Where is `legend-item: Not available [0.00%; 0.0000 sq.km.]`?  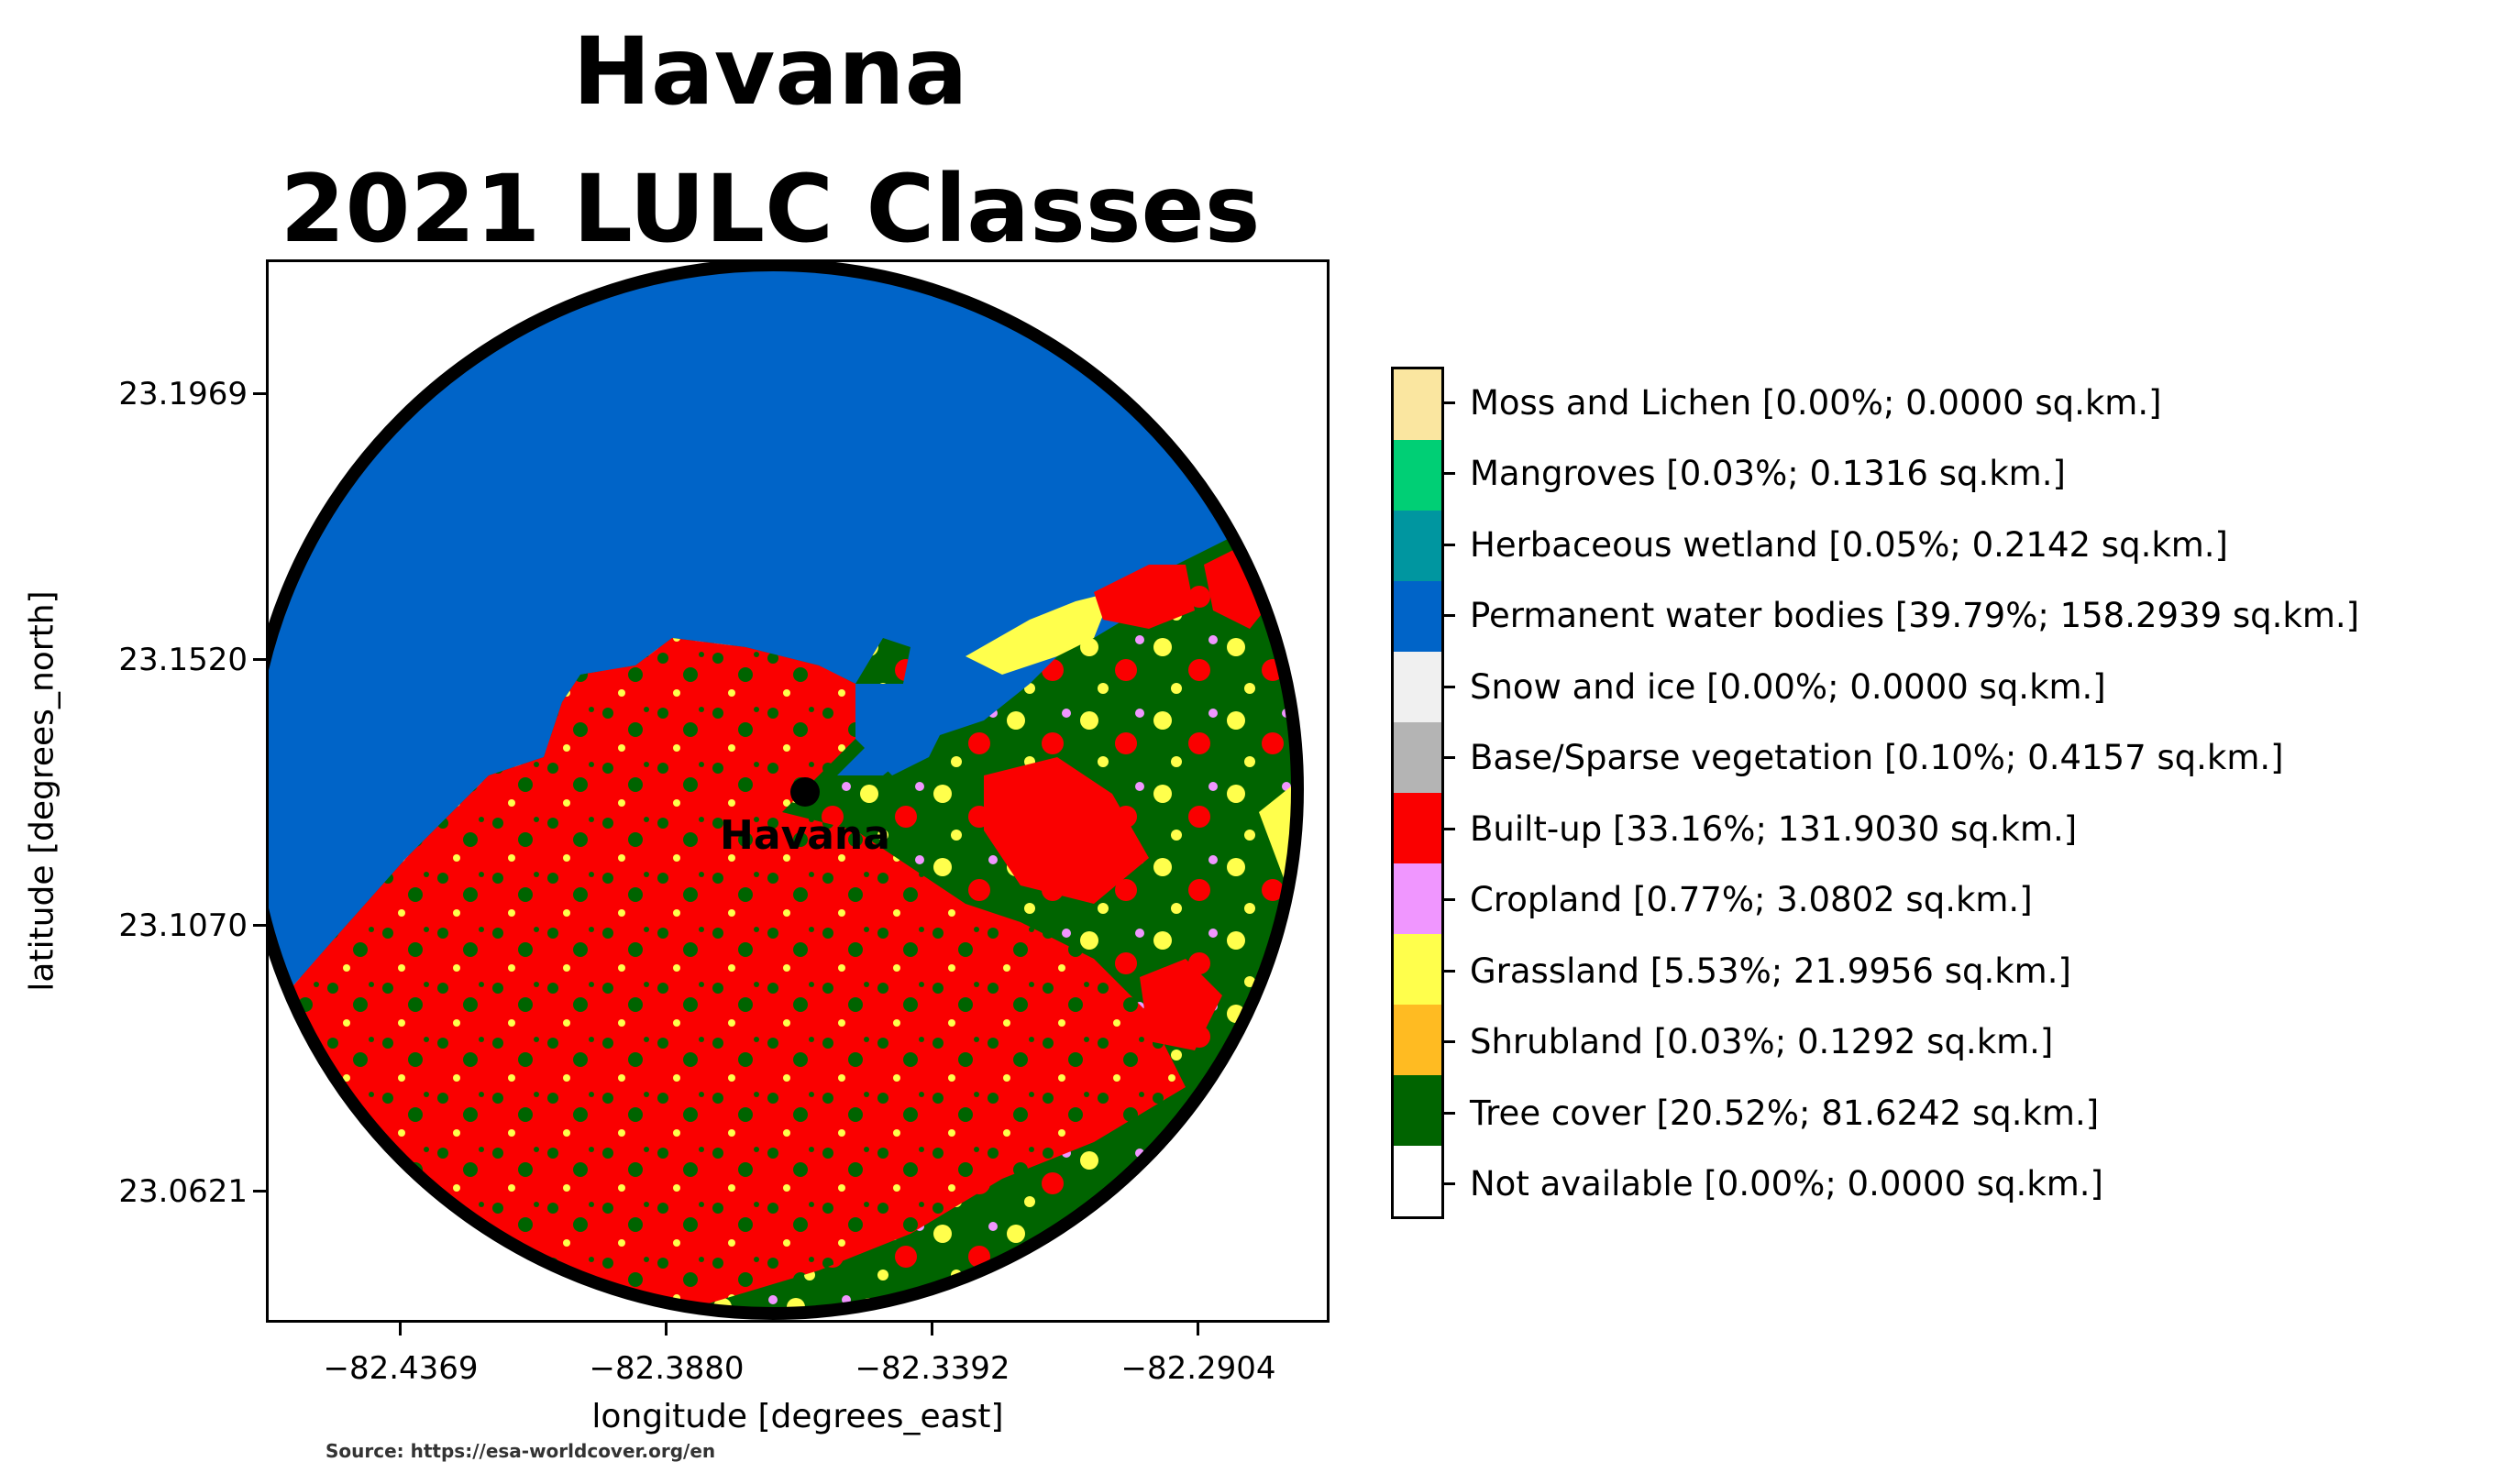 legend-item: Not available [0.00%; 0.0000 sq.km.] is located at coordinates (1773, 1184).